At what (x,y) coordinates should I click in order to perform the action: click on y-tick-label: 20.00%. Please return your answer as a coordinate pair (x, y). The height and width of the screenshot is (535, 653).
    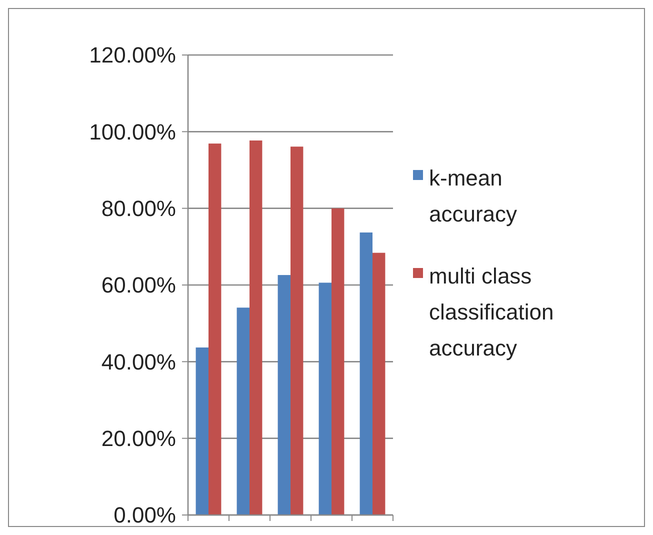
    Looking at the image, I should click on (138, 439).